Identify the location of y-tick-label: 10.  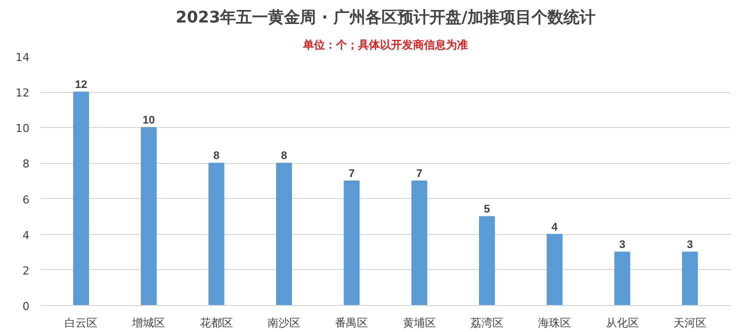
(23, 129).